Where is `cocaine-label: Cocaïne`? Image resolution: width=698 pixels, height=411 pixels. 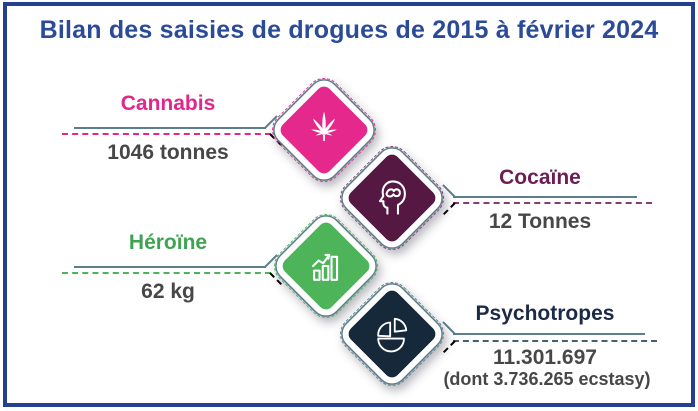 cocaine-label: Cocaïne is located at coordinates (540, 177).